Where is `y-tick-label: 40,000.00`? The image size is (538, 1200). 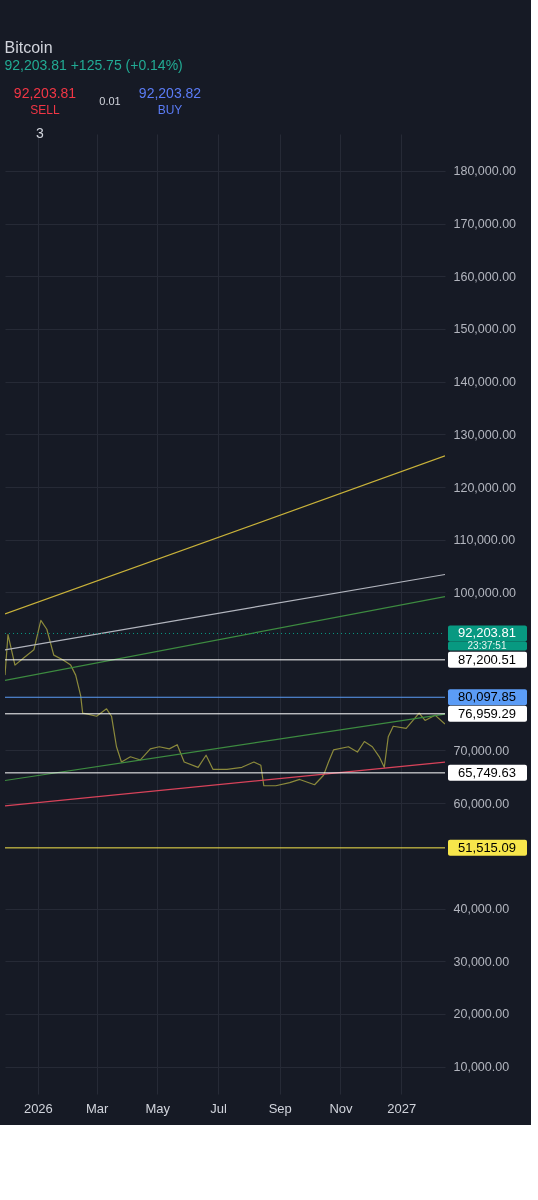 y-tick-label: 40,000.00 is located at coordinates (481, 909).